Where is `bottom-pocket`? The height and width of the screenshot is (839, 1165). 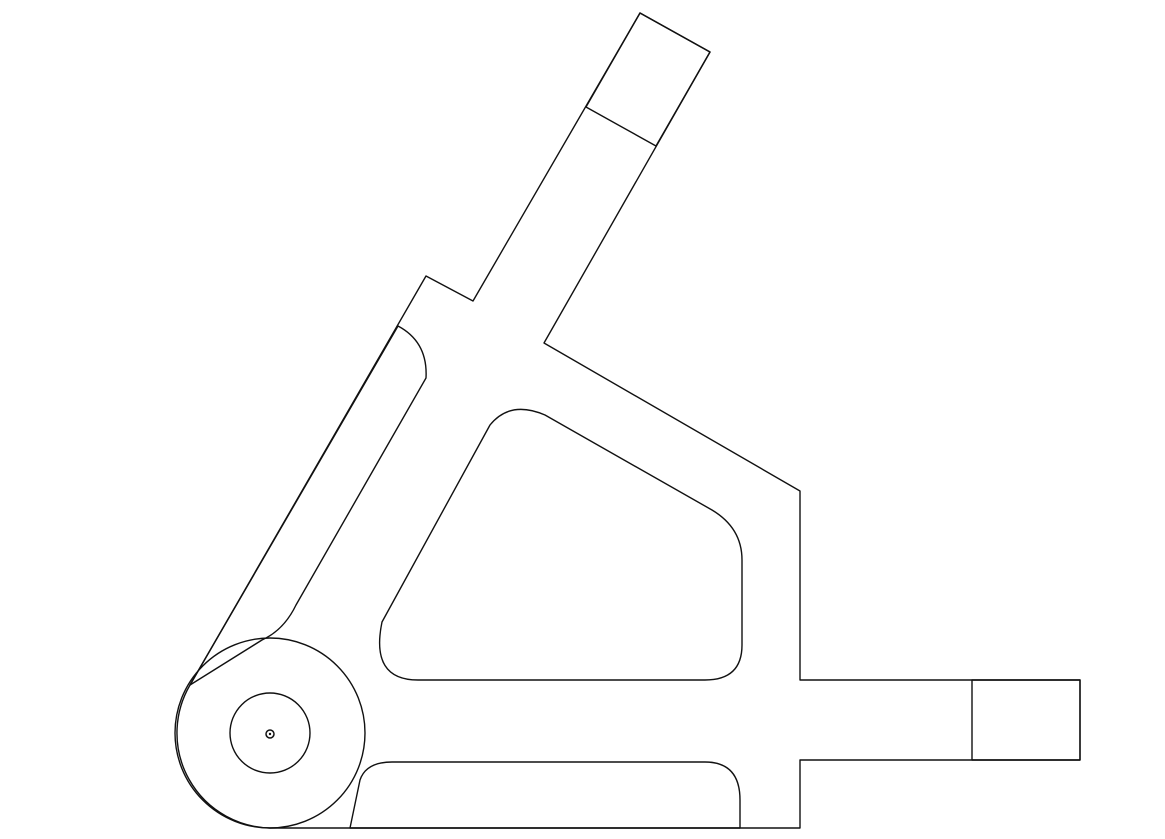
bottom-pocket is located at coordinates (545, 795).